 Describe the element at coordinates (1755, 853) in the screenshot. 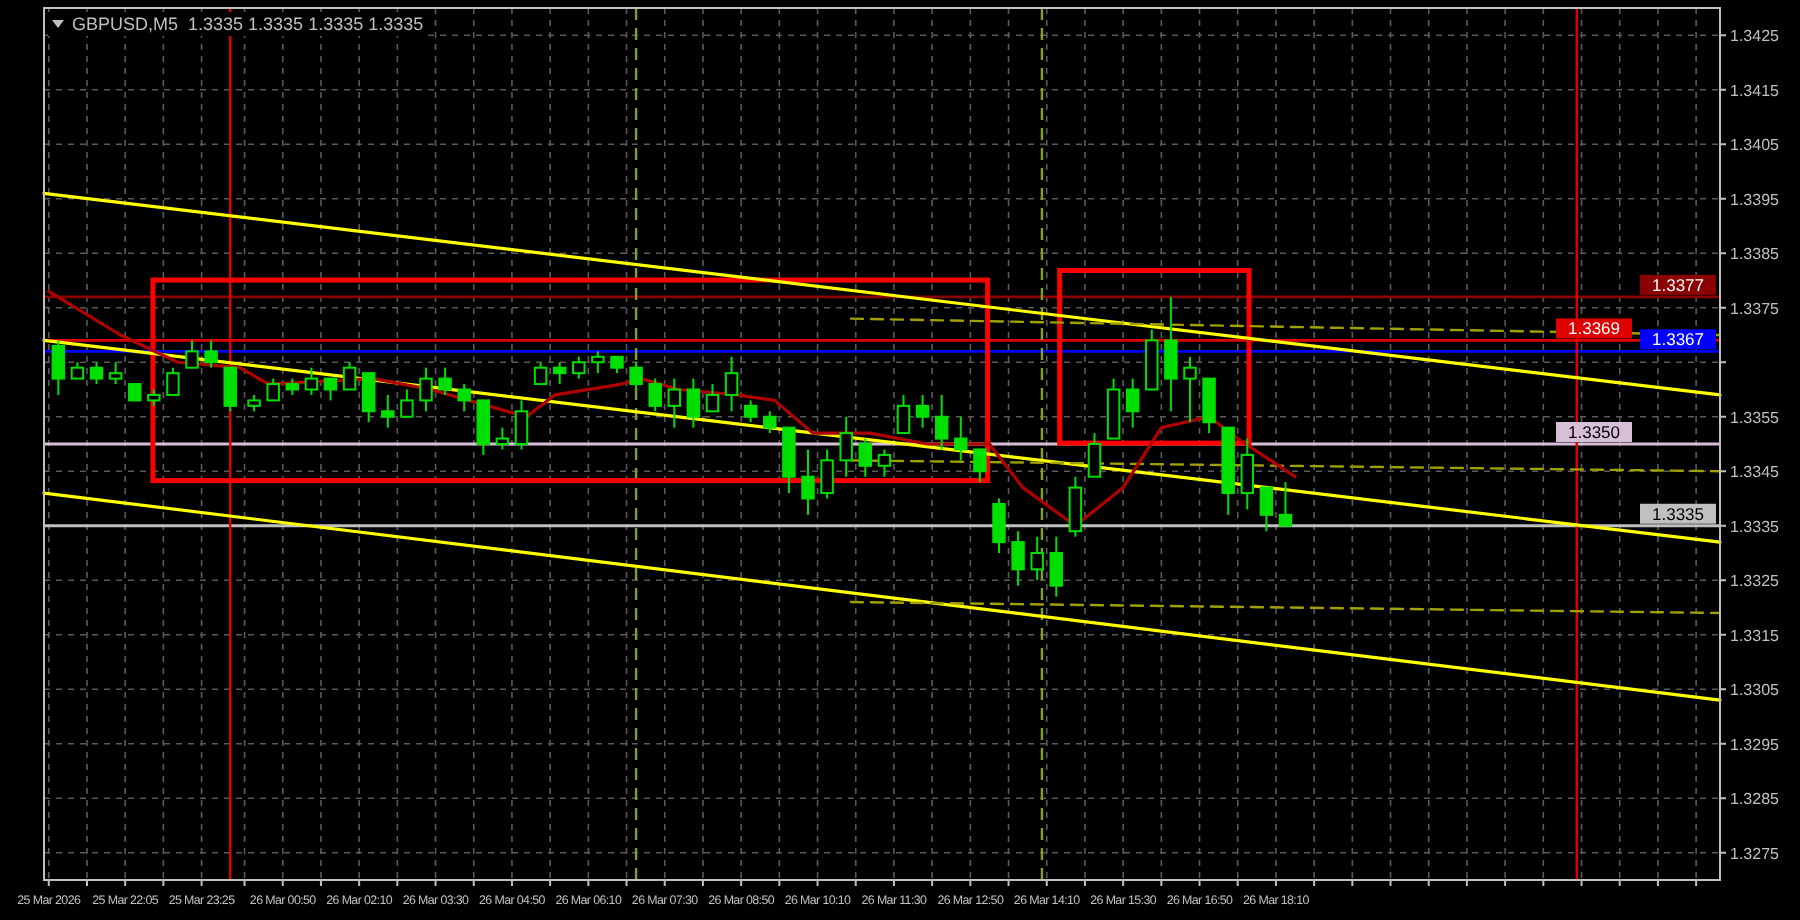

I see `y-tick-label: 1.3275` at that location.